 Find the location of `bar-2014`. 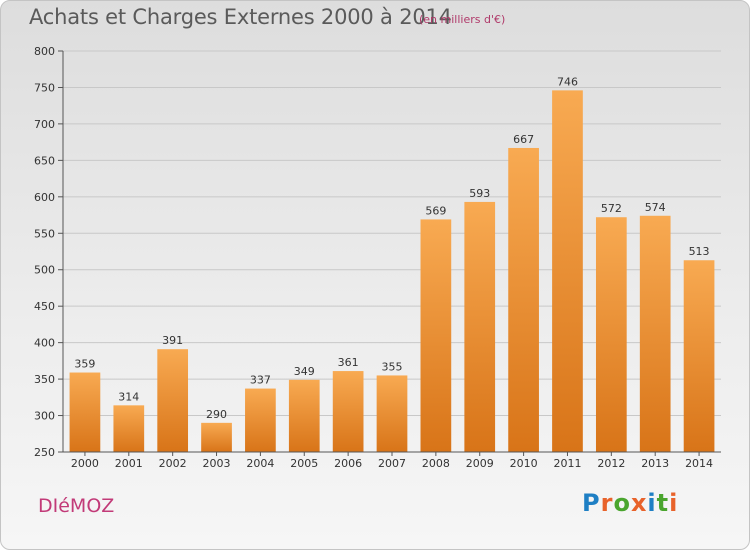

bar-2014 is located at coordinates (699, 356).